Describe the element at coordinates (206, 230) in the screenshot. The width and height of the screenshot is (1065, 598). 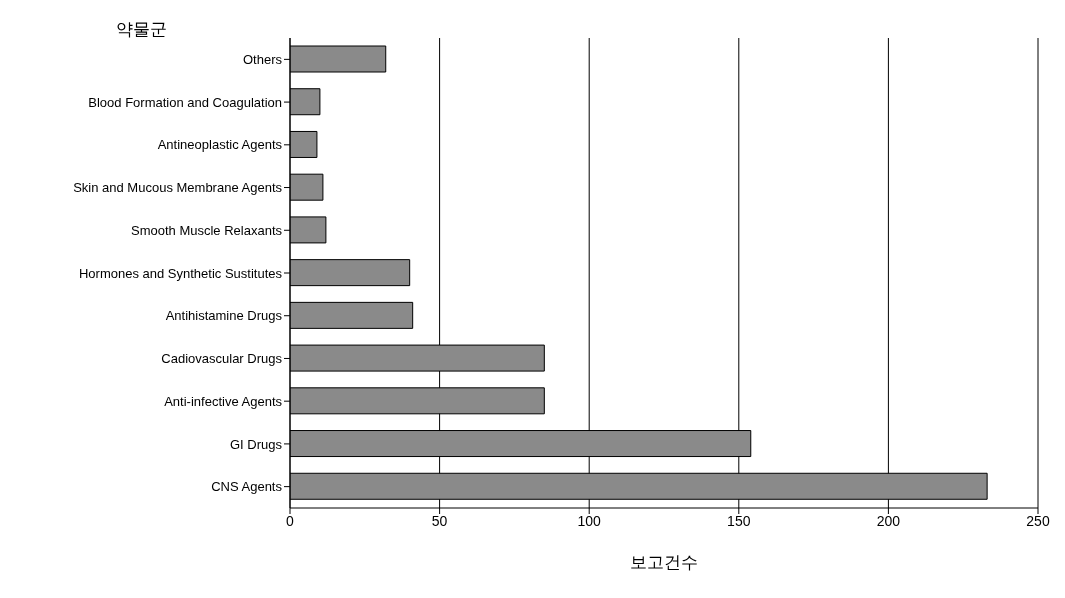
I see `y-tick-label: Smooth Muscle Relaxants` at that location.